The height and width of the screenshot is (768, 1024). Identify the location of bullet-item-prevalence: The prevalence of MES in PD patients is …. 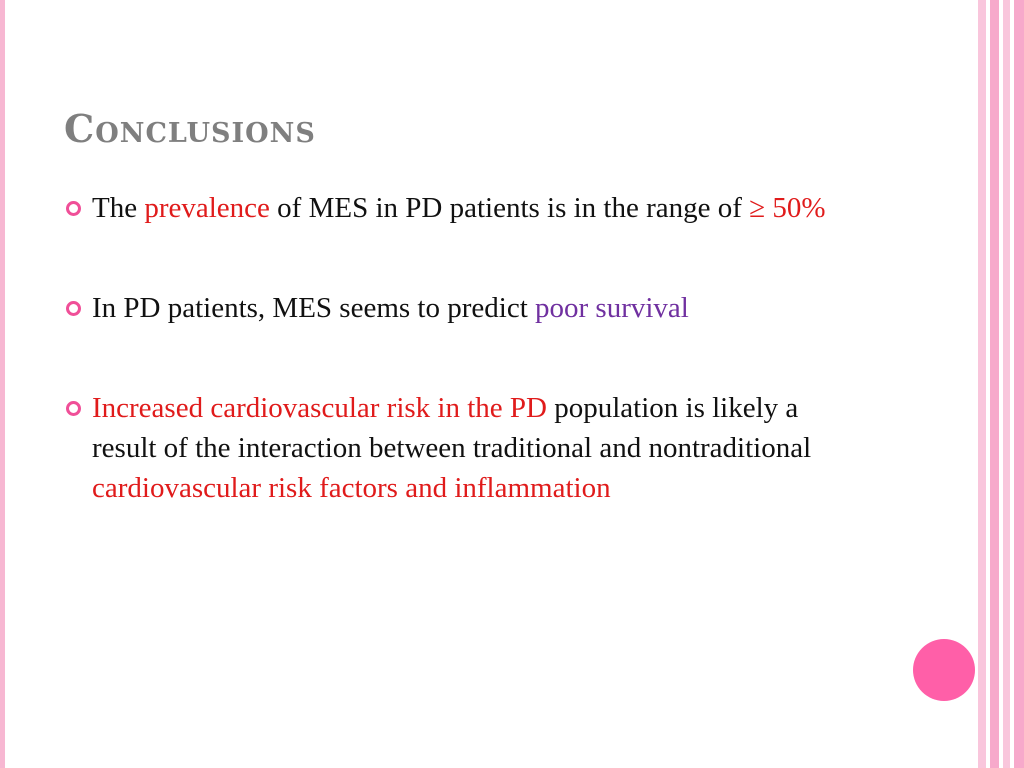
(454, 208).